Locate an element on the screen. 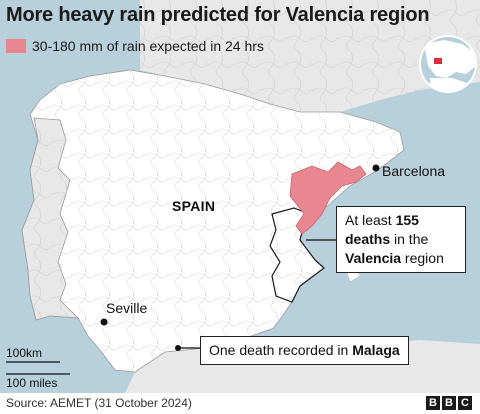  valencia-callout-line3: Valencia region is located at coordinates (394, 258).